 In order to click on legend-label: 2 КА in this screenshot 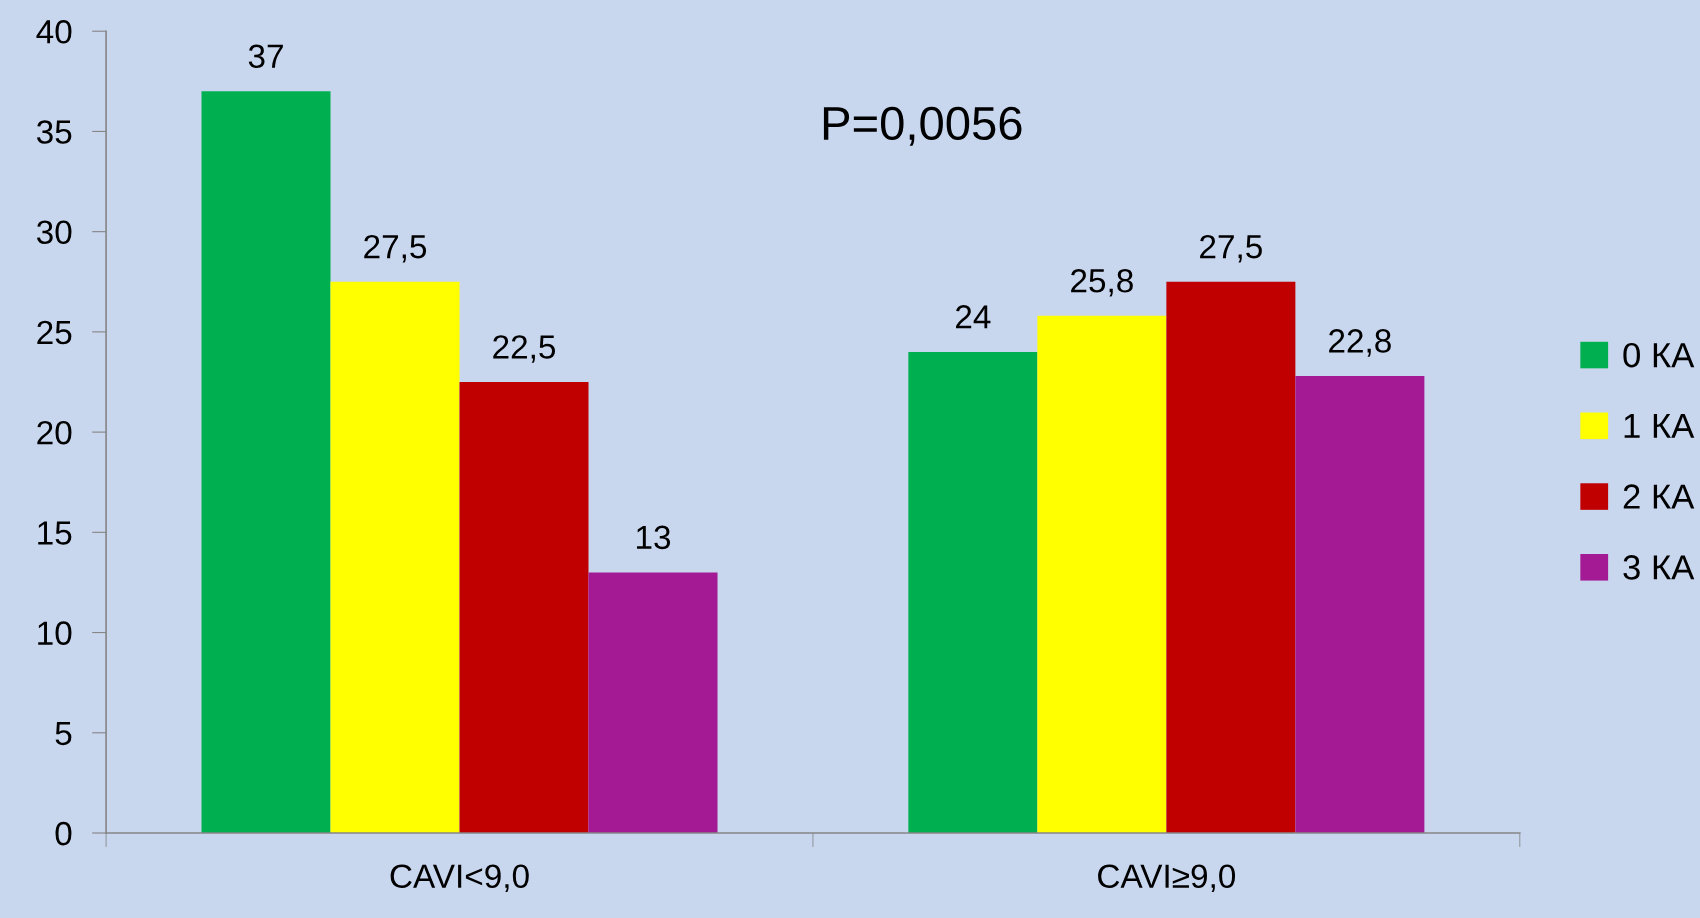, I will do `click(1659, 496)`.